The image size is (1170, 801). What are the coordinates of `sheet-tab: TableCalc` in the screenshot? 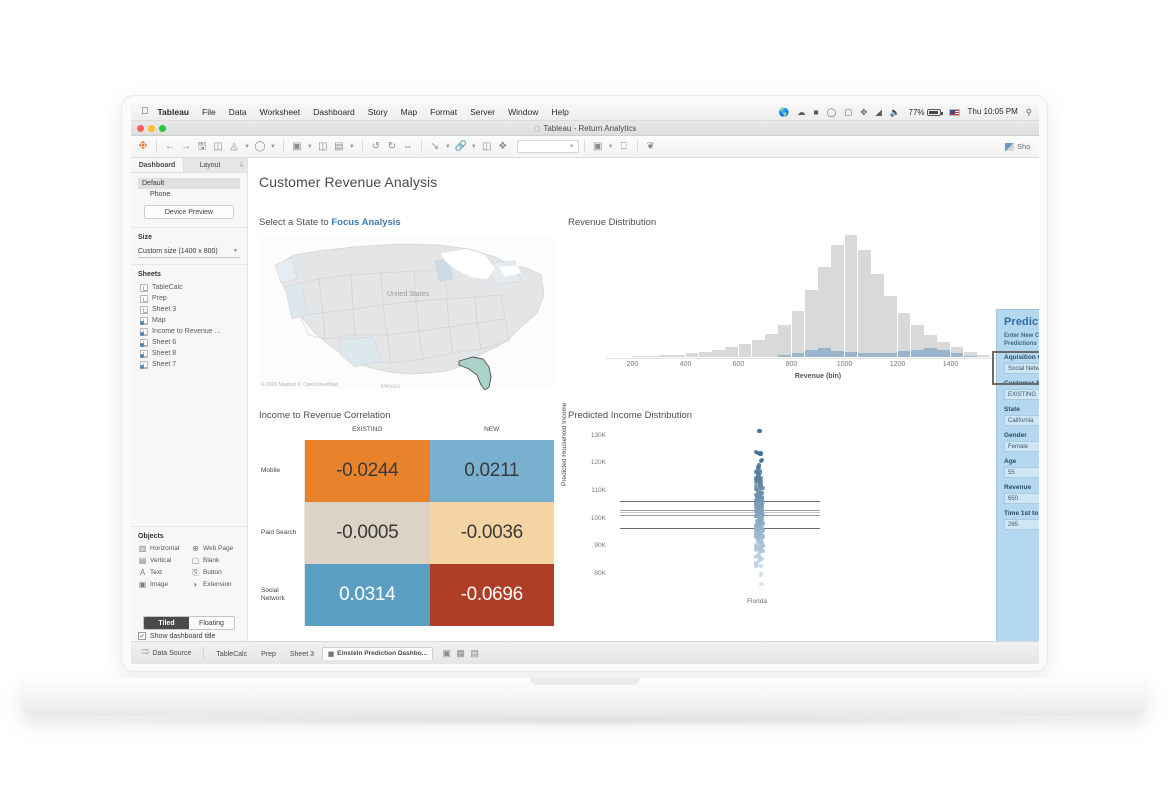 It's located at (232, 654).